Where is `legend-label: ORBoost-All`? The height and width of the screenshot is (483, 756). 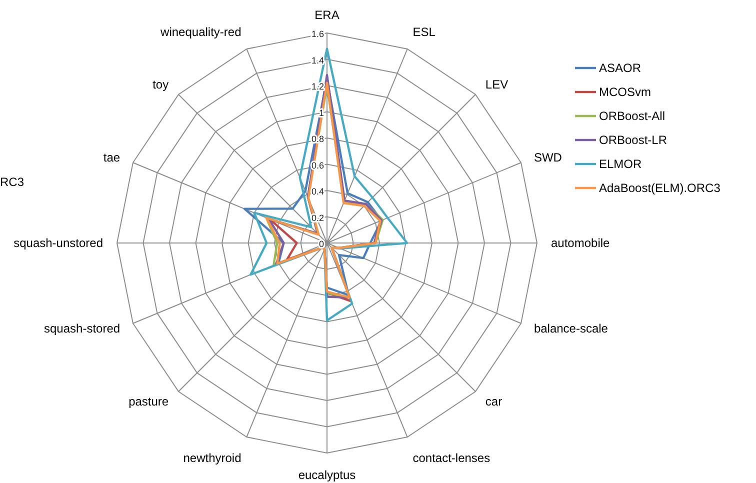 legend-label: ORBoost-All is located at coordinates (632, 116).